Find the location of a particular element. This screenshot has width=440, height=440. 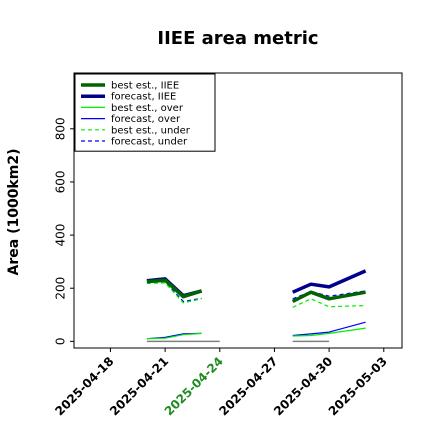

series-best-est-iiee is located at coordinates (256, 291).